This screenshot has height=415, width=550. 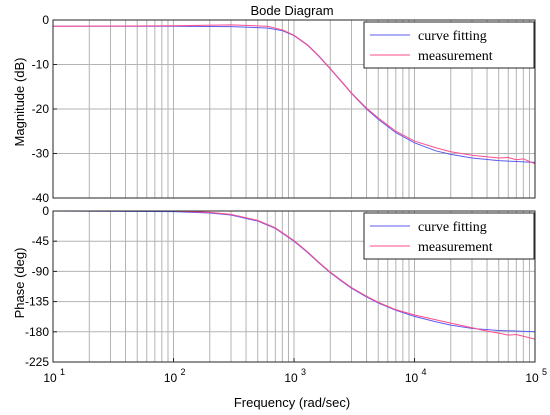 What do you see at coordinates (41, 271) in the screenshot?
I see `y-tick-label: -90` at bounding box center [41, 271].